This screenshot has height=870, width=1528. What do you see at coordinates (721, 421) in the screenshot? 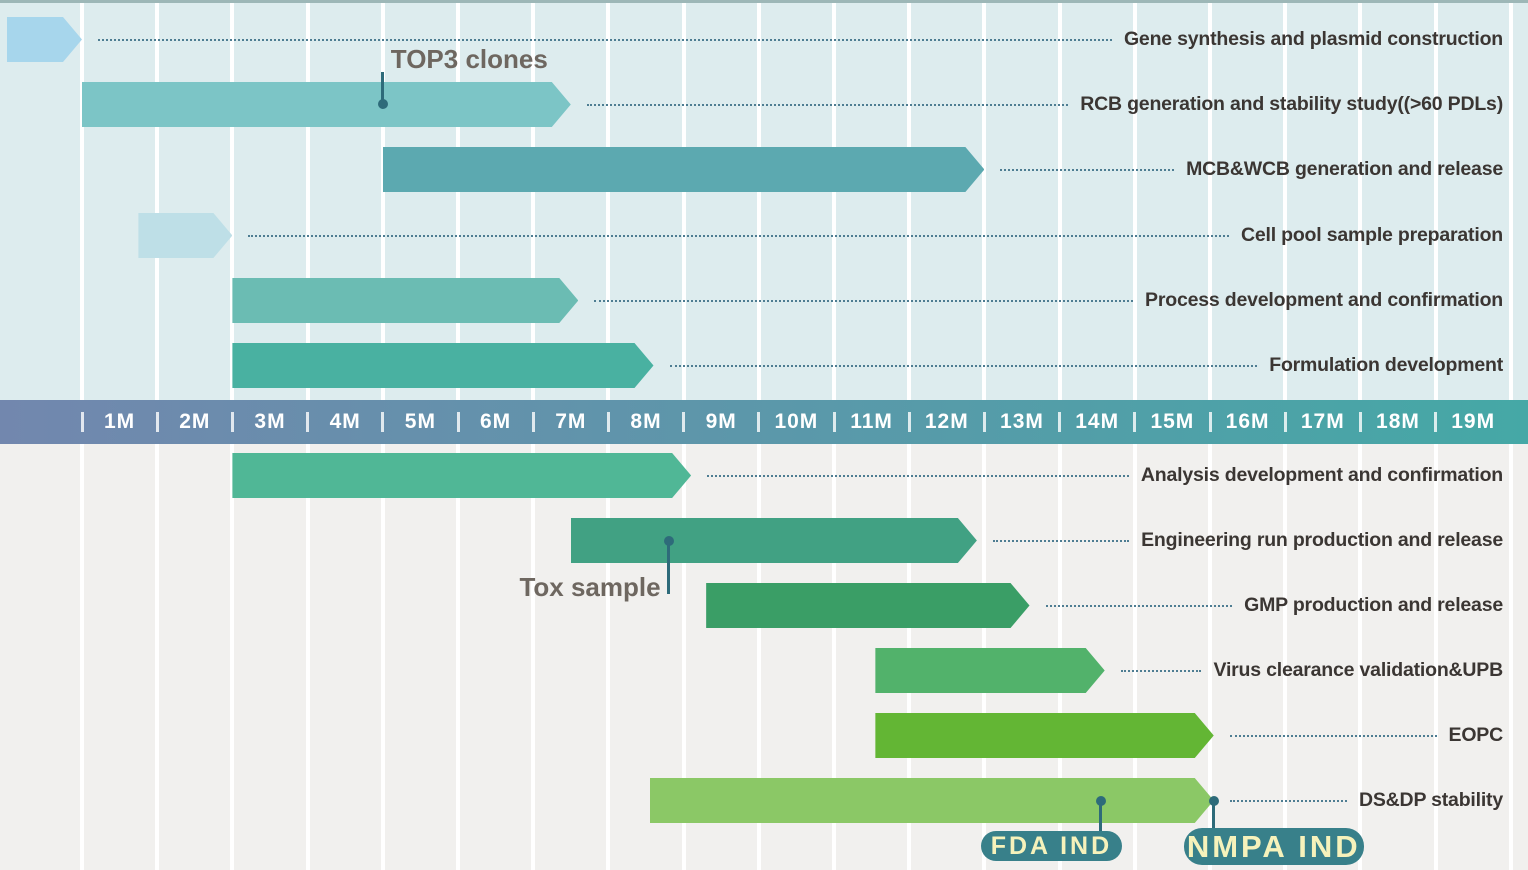
I see `axis-month-label: 9M` at bounding box center [721, 421].